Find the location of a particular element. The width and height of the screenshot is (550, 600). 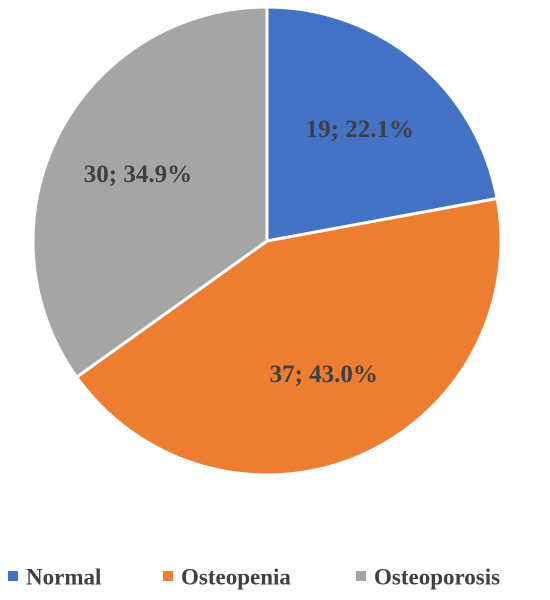

legend-swatch-osteoporosis is located at coordinates (361, 576).